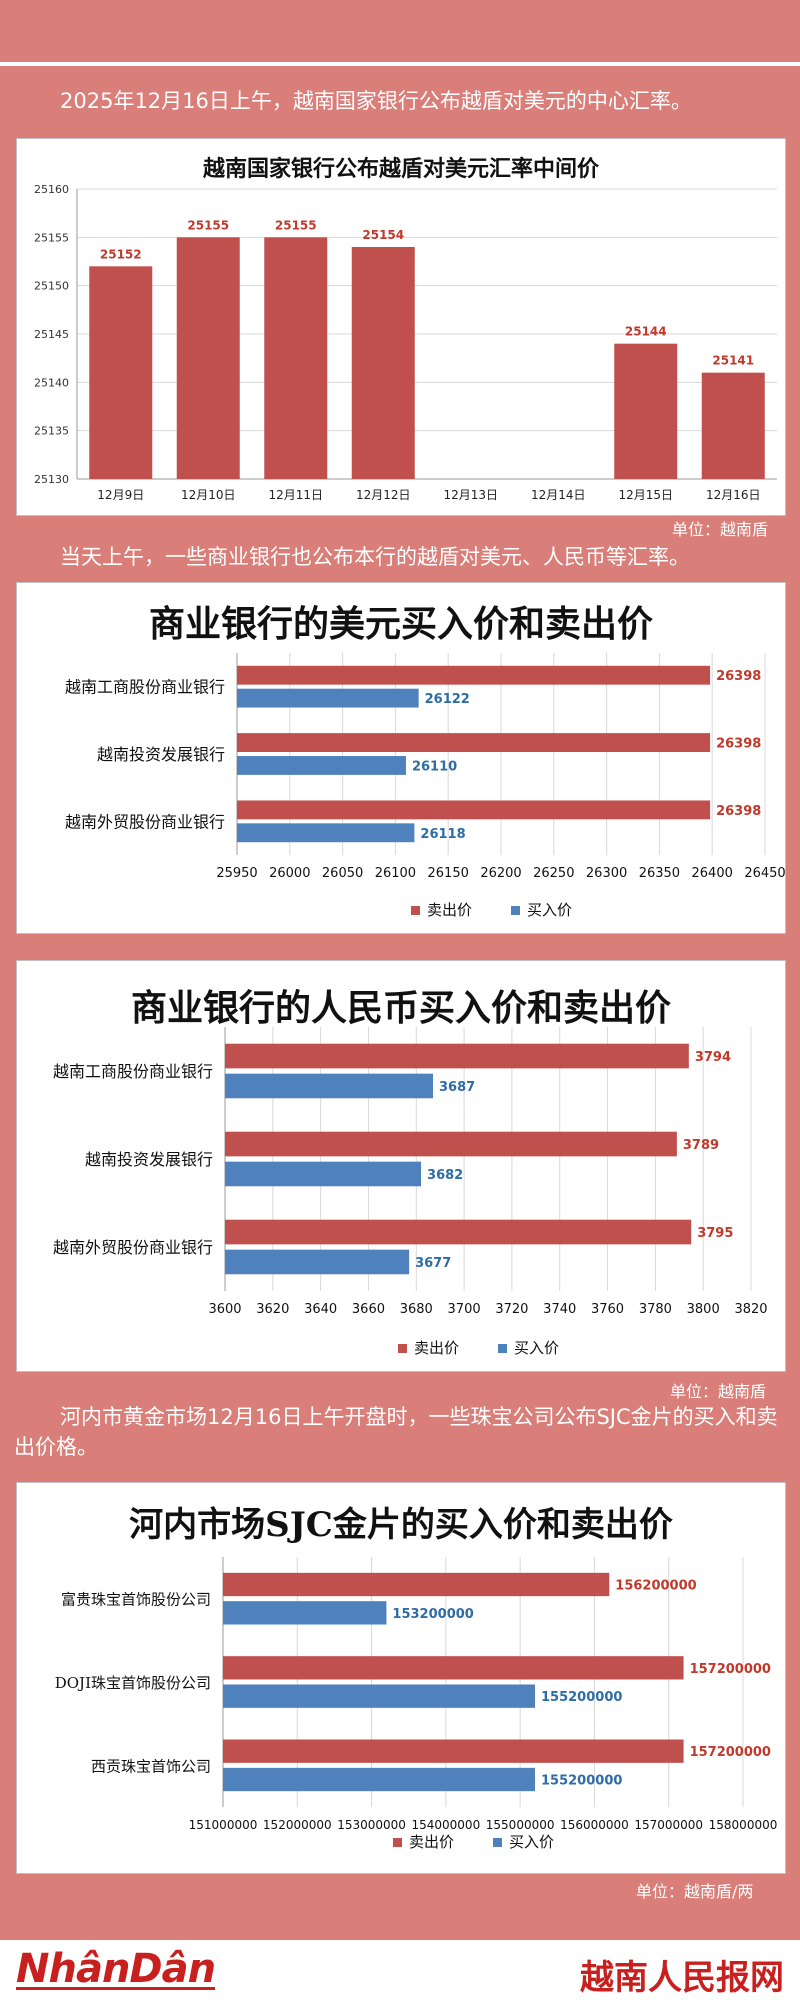  What do you see at coordinates (416, 1309) in the screenshot?
I see `x-tick-label: 3680` at bounding box center [416, 1309].